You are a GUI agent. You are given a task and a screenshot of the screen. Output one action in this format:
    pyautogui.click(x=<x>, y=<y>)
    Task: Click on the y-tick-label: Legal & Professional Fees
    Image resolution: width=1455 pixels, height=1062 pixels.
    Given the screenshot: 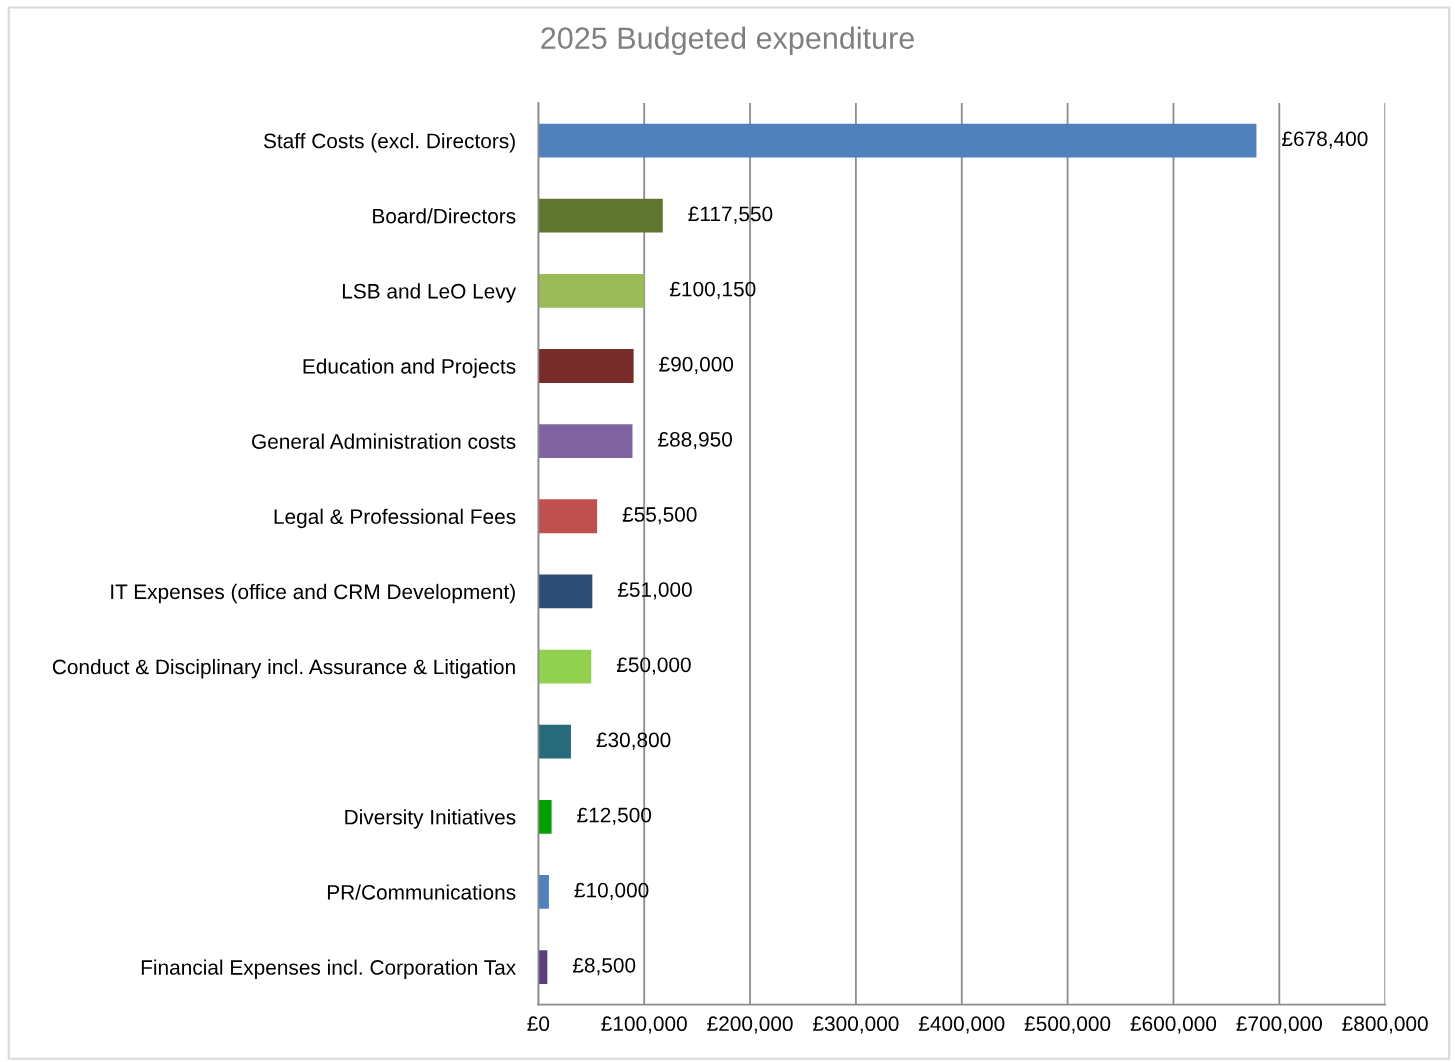 What is the action you would take?
    pyautogui.click(x=395, y=518)
    